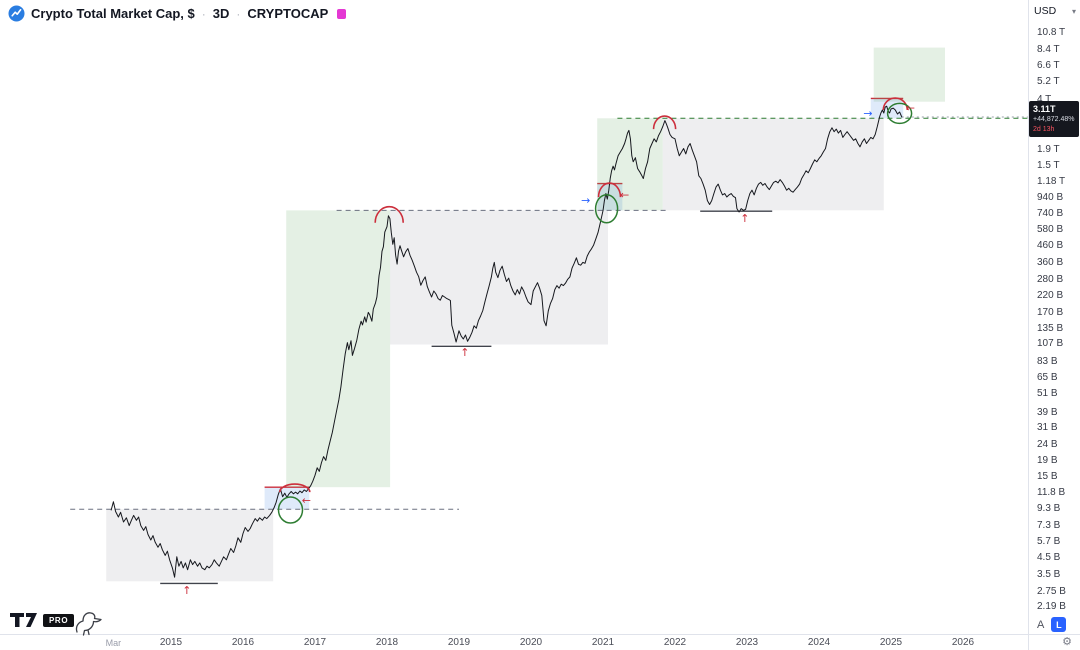  Describe the element at coordinates (387, 642) in the screenshot. I see `time-axis-label: 2018` at that location.